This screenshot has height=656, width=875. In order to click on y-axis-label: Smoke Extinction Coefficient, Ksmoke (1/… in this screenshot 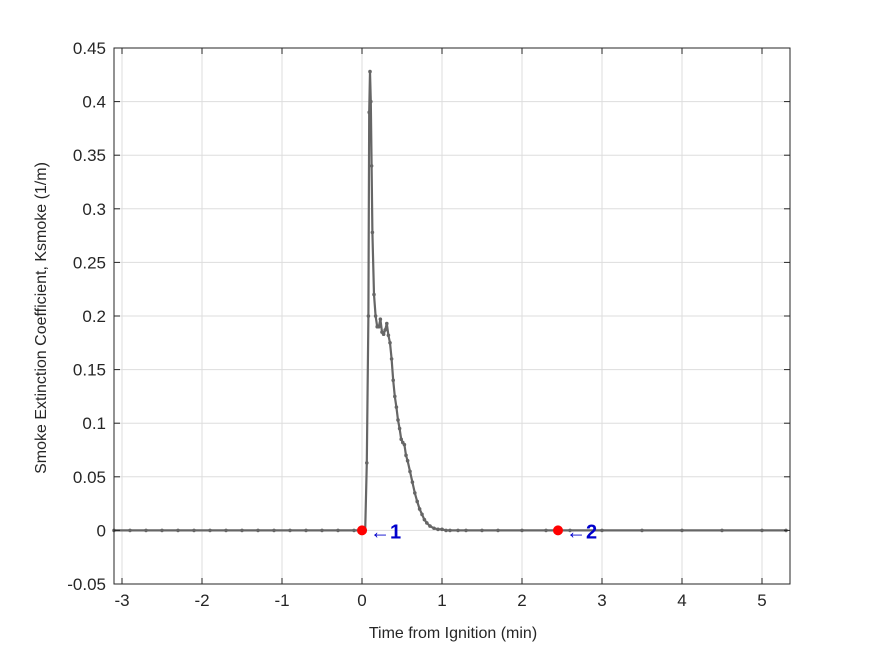, I will do `click(41, 318)`.